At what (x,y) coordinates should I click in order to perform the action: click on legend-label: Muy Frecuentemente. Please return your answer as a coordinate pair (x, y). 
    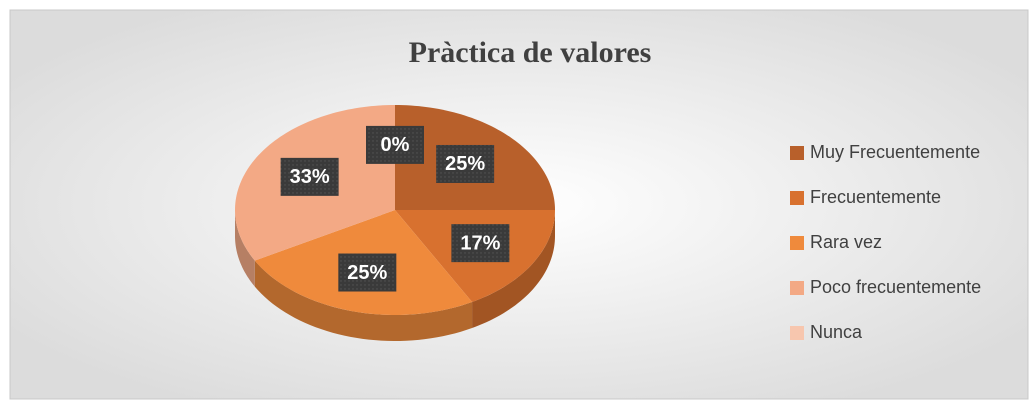
    Looking at the image, I should click on (895, 152).